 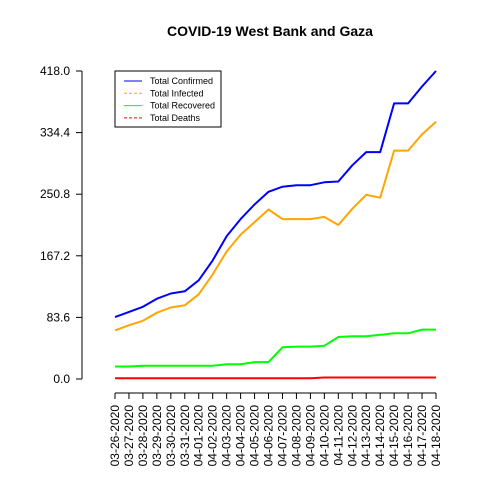 I want to click on x-tick-label: 04-01-2020, so click(x=199, y=436).